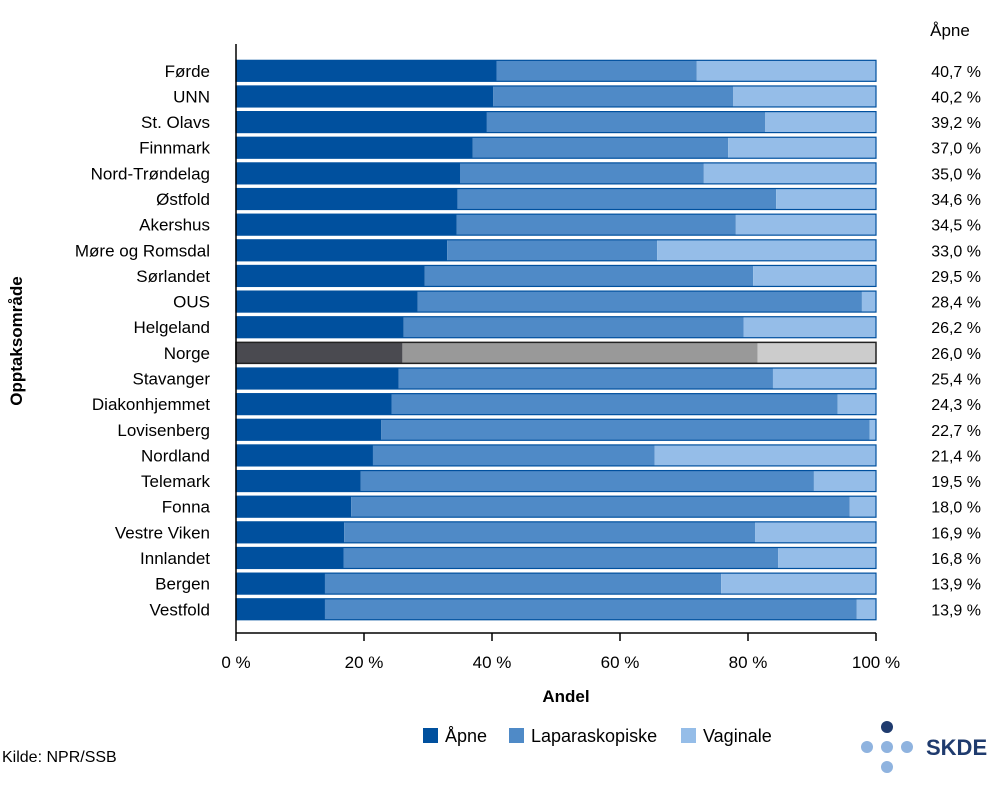  Describe the element at coordinates (366, 71) in the screenshot. I see `bar-åpne-0` at that location.